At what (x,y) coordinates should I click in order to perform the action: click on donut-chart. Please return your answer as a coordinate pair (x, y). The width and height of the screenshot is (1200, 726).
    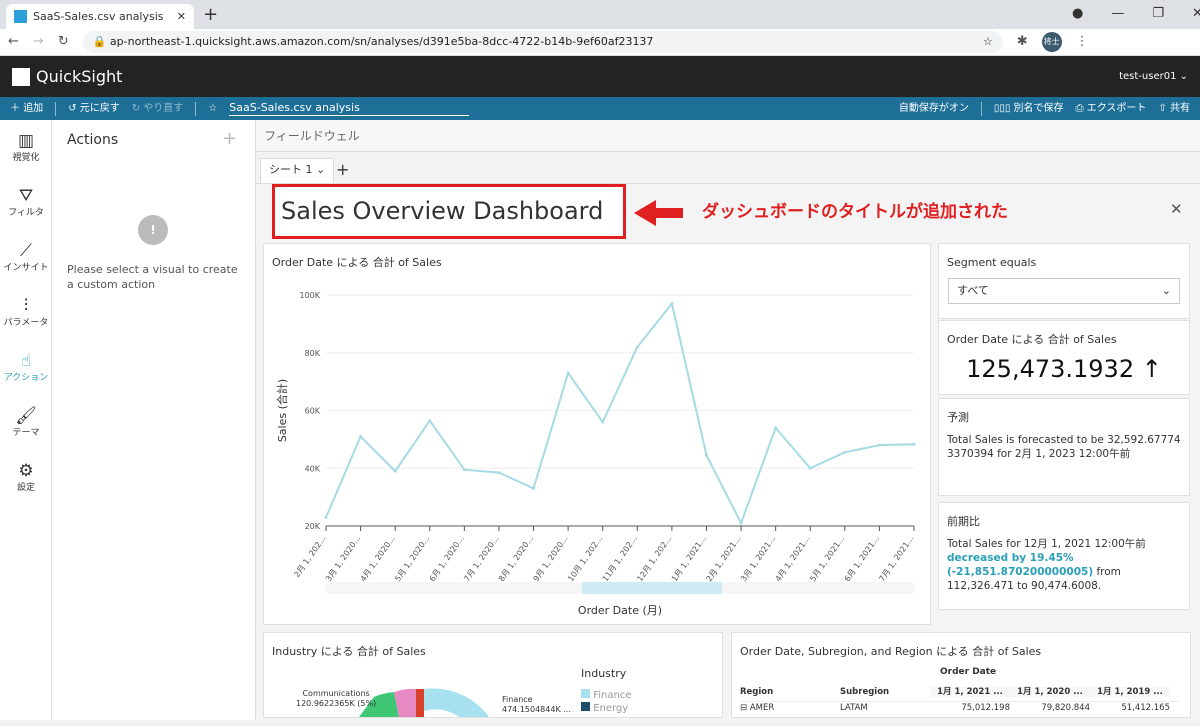
    Looking at the image, I should click on (424, 702).